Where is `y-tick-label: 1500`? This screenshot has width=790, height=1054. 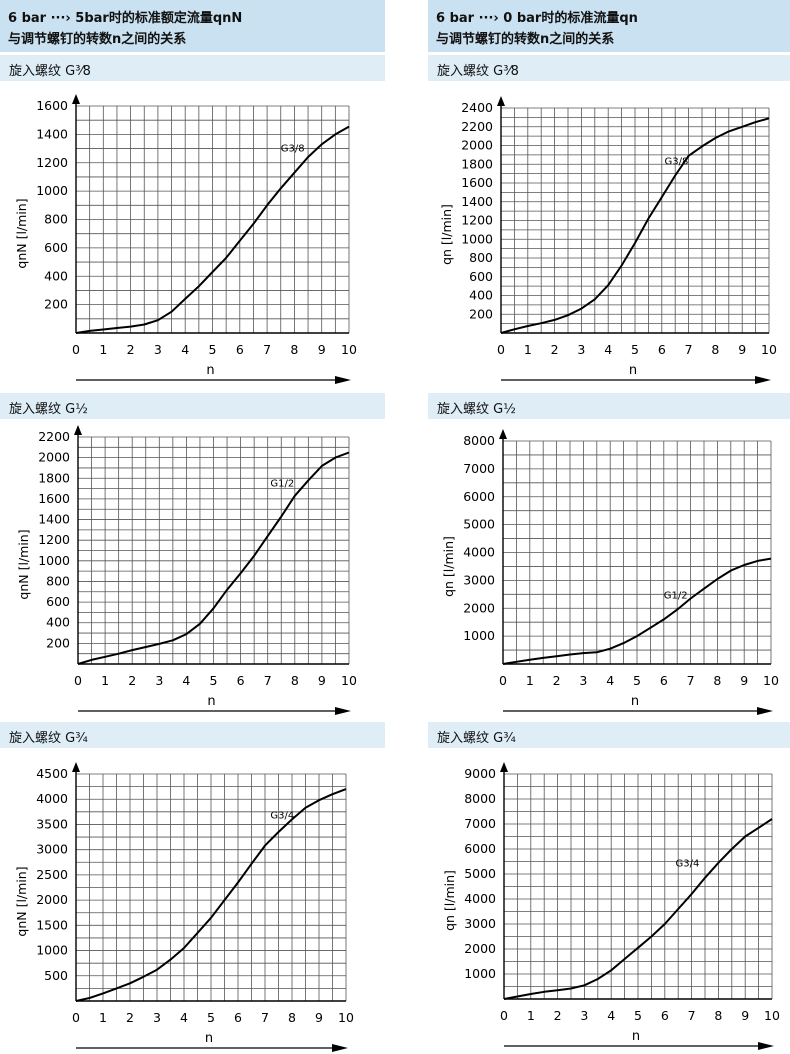 y-tick-label: 1500 is located at coordinates (52, 924).